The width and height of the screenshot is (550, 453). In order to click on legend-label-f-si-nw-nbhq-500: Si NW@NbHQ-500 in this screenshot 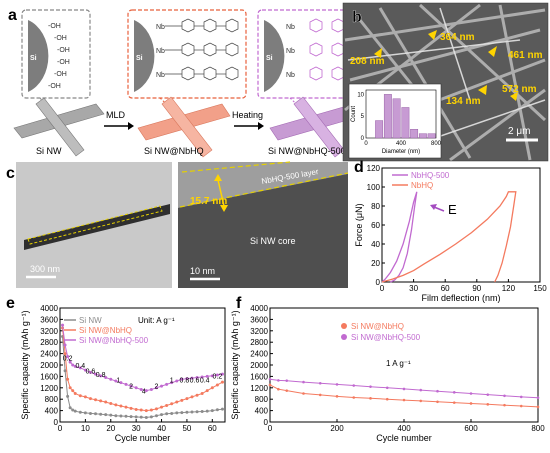, I will do `click(386, 337)`.